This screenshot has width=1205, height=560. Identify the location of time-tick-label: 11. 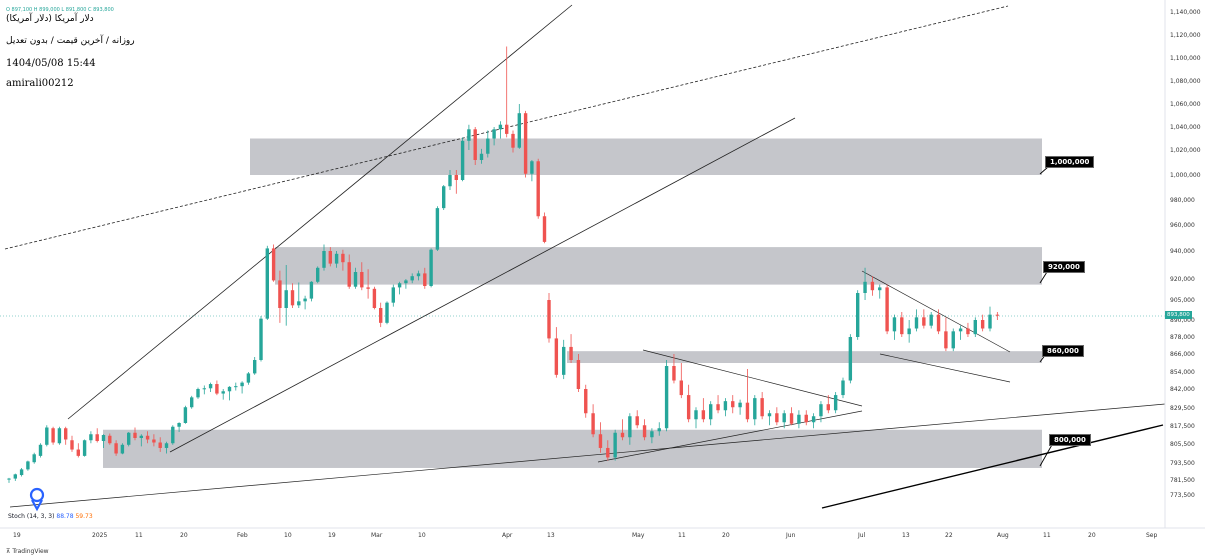
(682, 535).